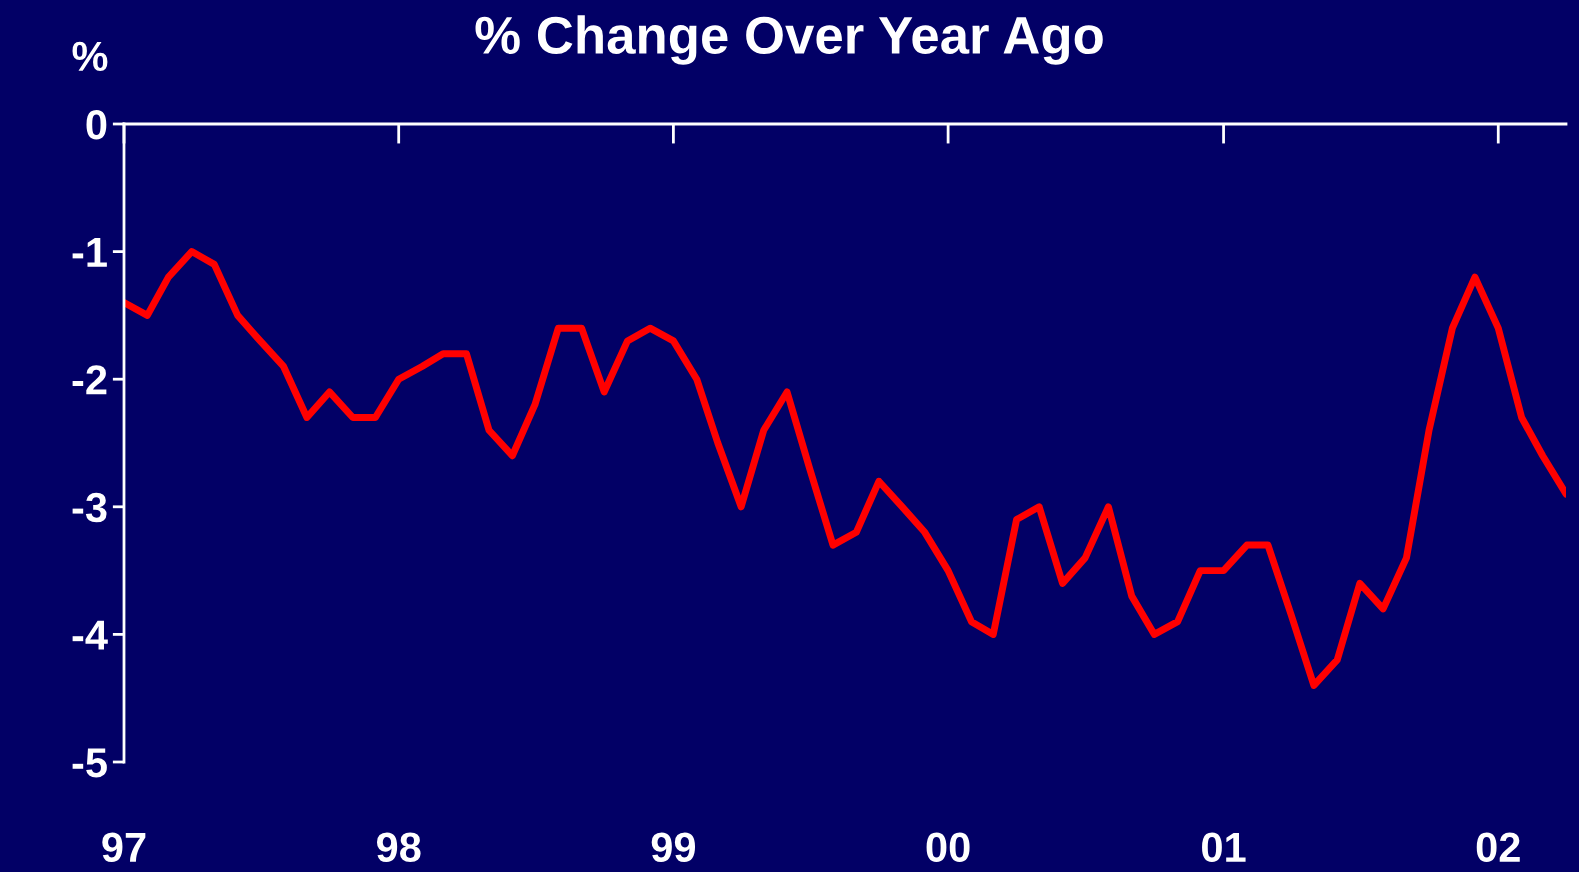 Image resolution: width=1579 pixels, height=872 pixels. What do you see at coordinates (1224, 847) in the screenshot?
I see `x-tick-label: 01` at bounding box center [1224, 847].